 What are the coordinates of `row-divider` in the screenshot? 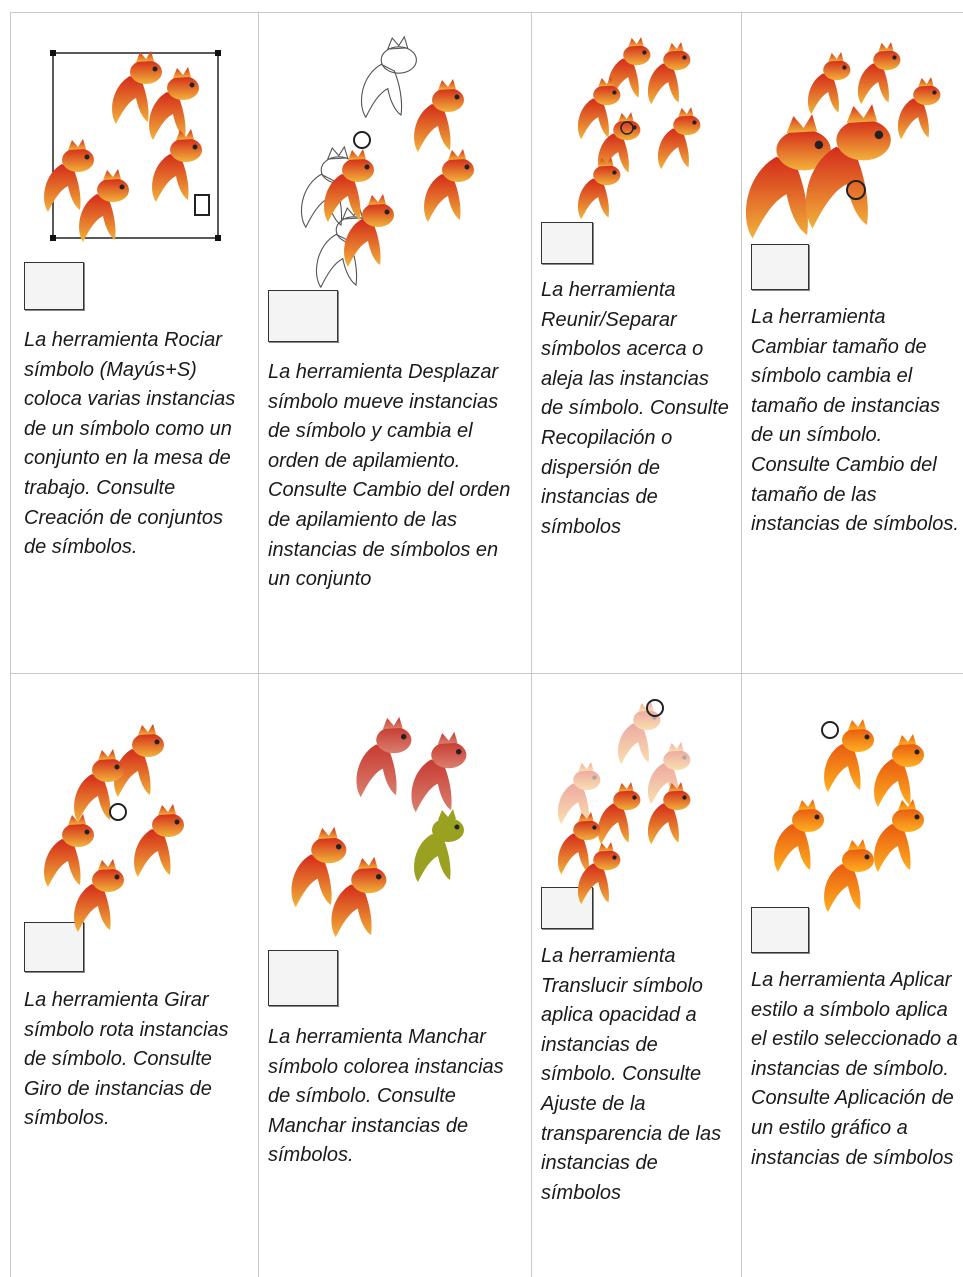 It's located at (486, 673).